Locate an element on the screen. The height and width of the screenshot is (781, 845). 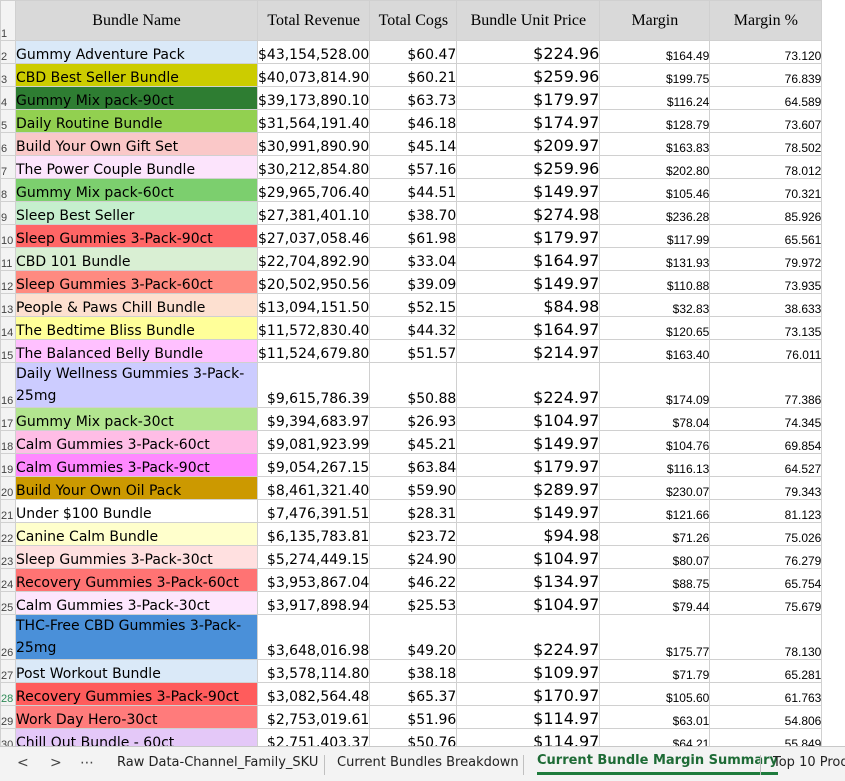
bundle-name-cell: Canine Calm Bundle is located at coordinates (136, 534).